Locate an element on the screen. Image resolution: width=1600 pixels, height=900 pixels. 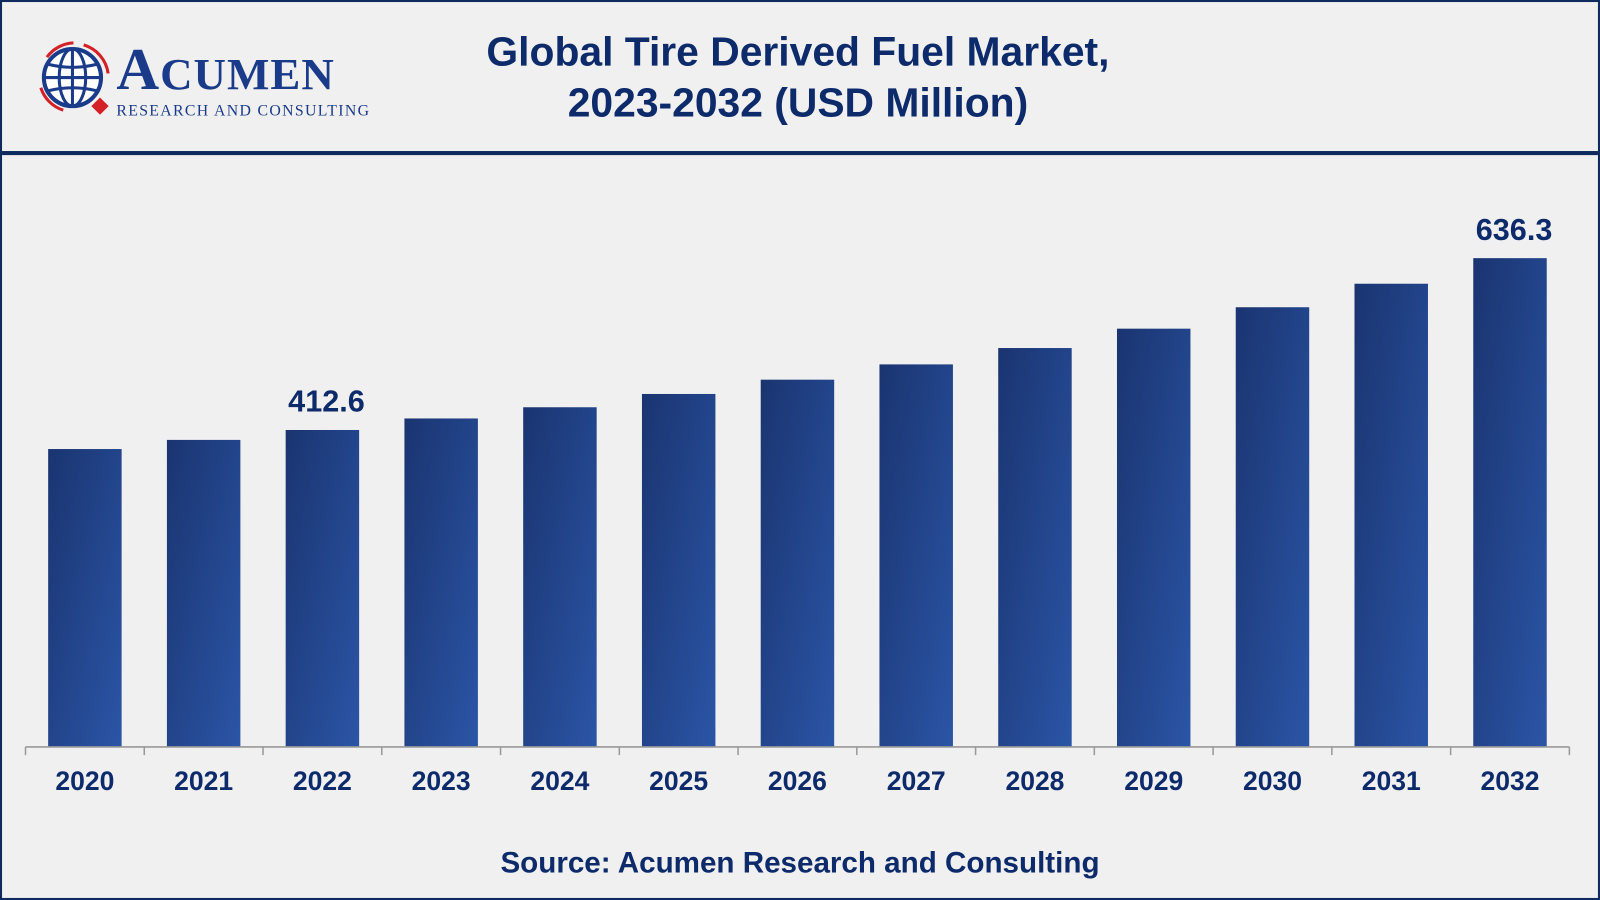
source-note: Source: Acumen Research and Consulting is located at coordinates (800, 863).